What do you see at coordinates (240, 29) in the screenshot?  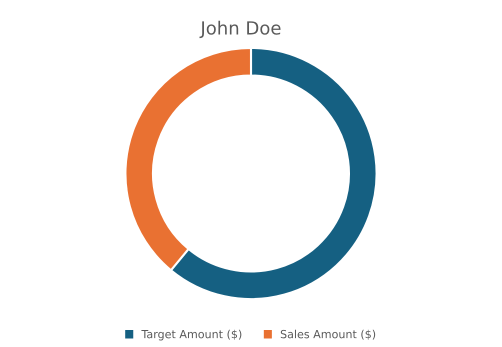 I see `chart-title: John Doe` at bounding box center [240, 29].